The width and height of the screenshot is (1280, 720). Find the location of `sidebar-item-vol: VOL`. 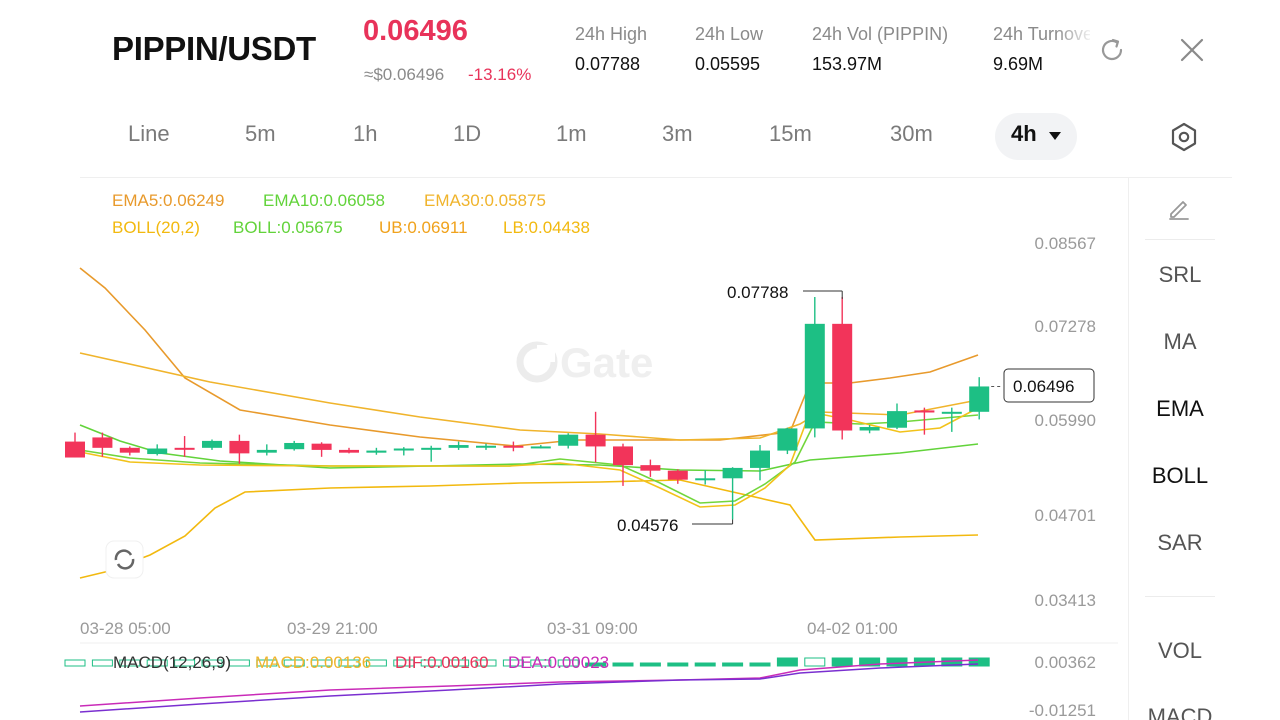

sidebar-item-vol: VOL is located at coordinates (1180, 650).